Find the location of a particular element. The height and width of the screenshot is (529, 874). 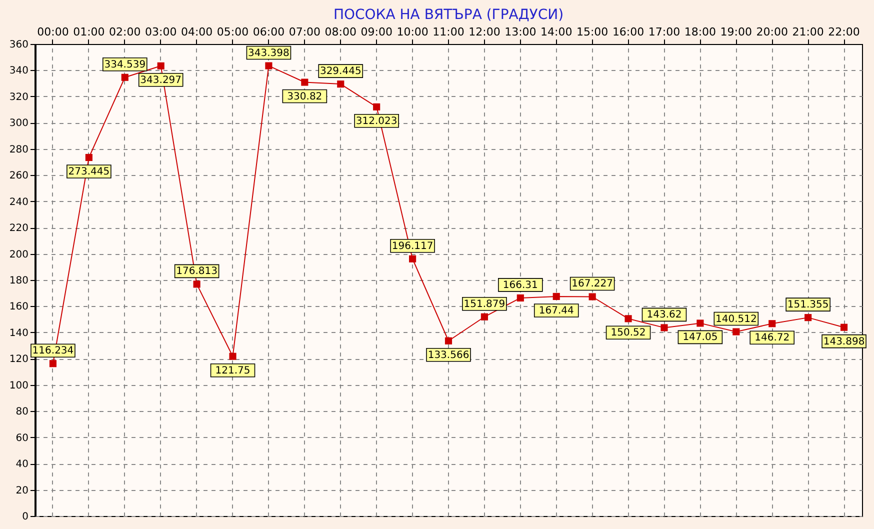

y-tick-label: 340 is located at coordinates (18, 71).